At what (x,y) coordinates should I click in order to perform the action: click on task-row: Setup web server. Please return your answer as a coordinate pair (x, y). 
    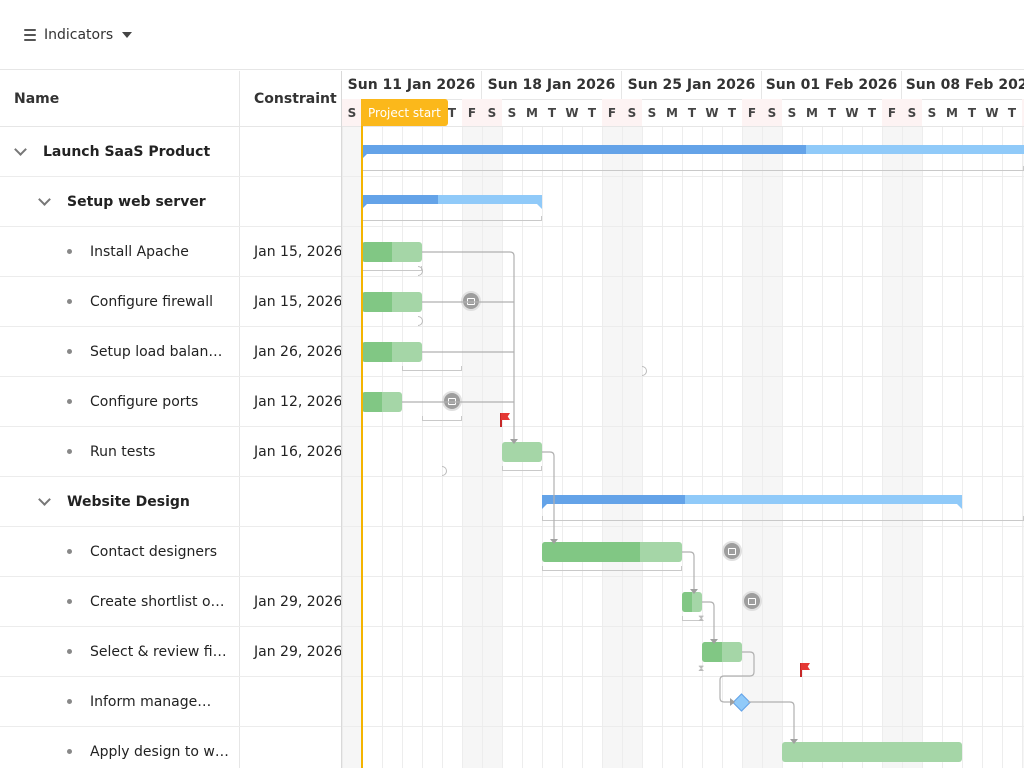
    Looking at the image, I should click on (171, 202).